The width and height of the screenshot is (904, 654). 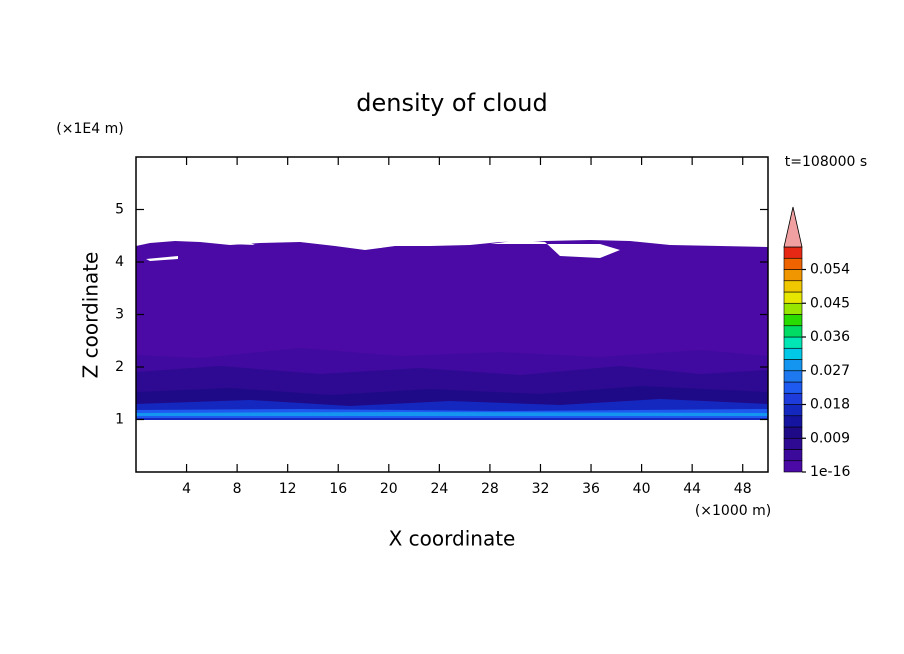 I want to click on x-tick-label: 40, so click(x=642, y=489).